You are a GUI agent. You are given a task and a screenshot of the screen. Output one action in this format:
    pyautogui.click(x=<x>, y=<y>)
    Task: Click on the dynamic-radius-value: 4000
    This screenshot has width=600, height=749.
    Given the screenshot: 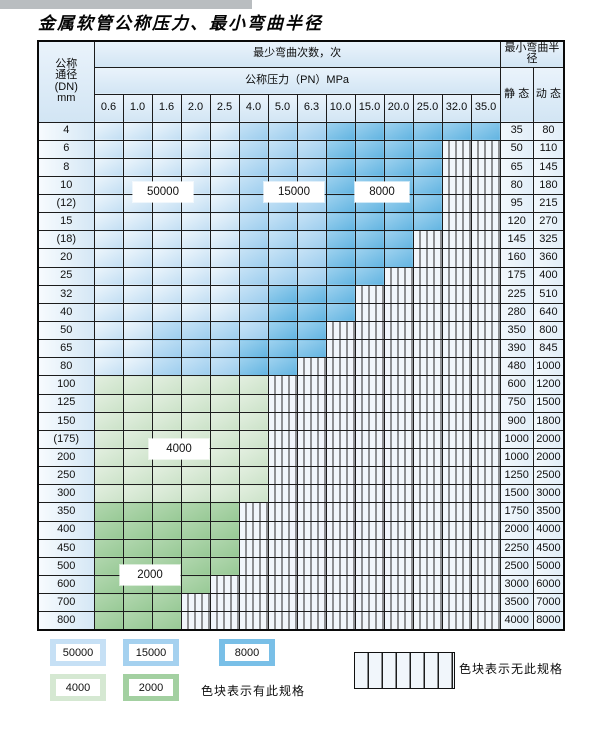 What is the action you would take?
    pyautogui.click(x=548, y=530)
    